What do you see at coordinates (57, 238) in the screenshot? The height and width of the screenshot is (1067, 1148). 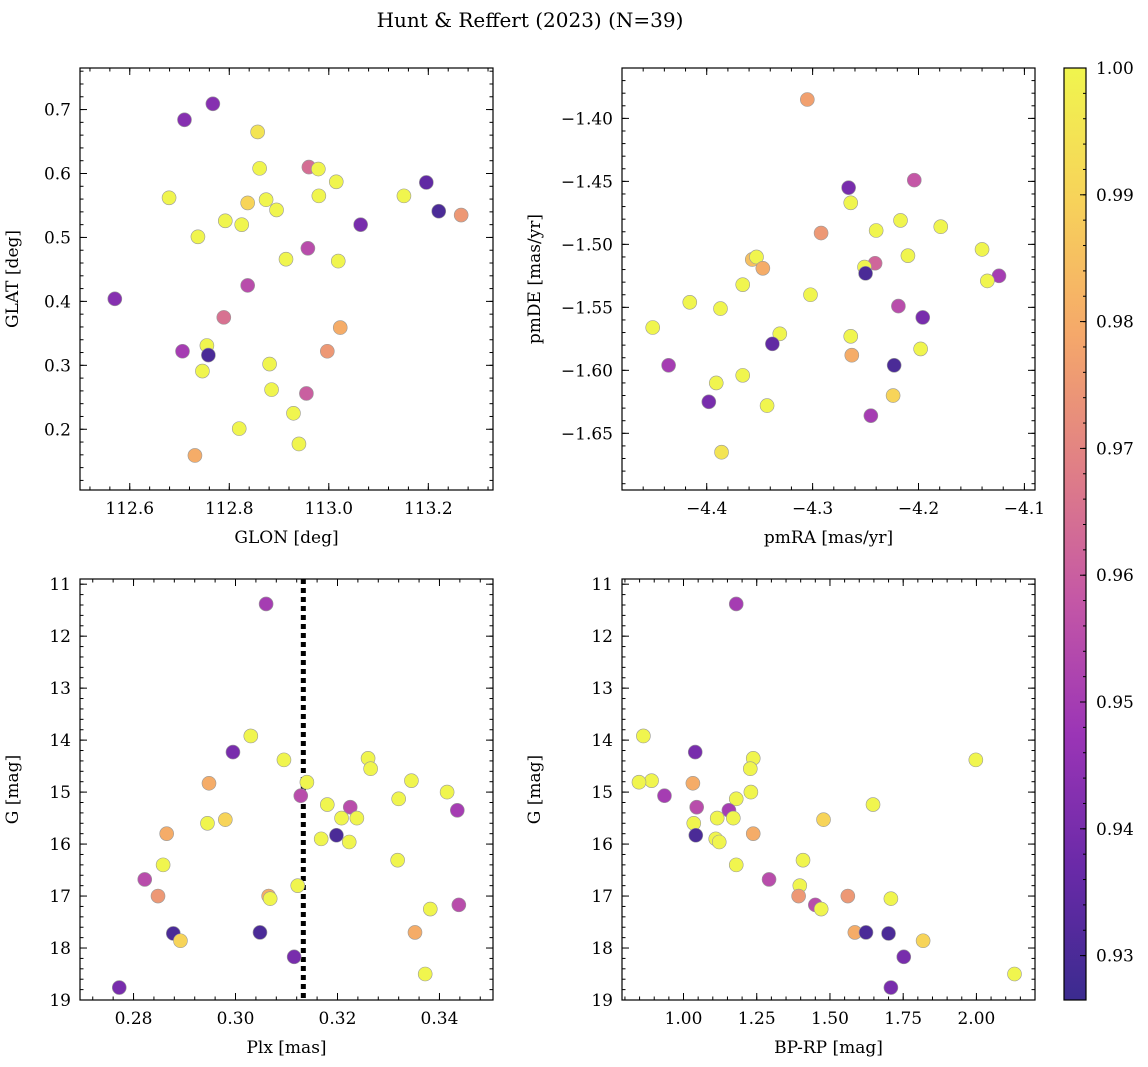 I see `y-tick-label: 0.5` at bounding box center [57, 238].